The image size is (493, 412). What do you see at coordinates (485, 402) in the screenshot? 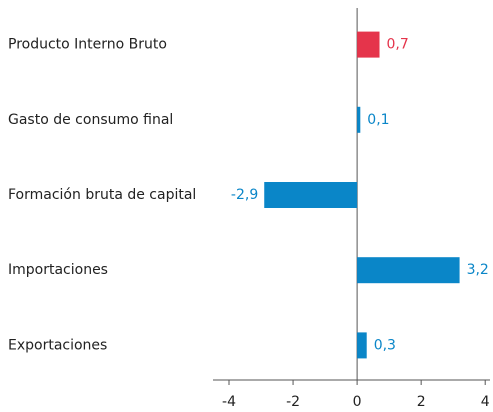
I see `x-tick-label: 4` at bounding box center [485, 402].